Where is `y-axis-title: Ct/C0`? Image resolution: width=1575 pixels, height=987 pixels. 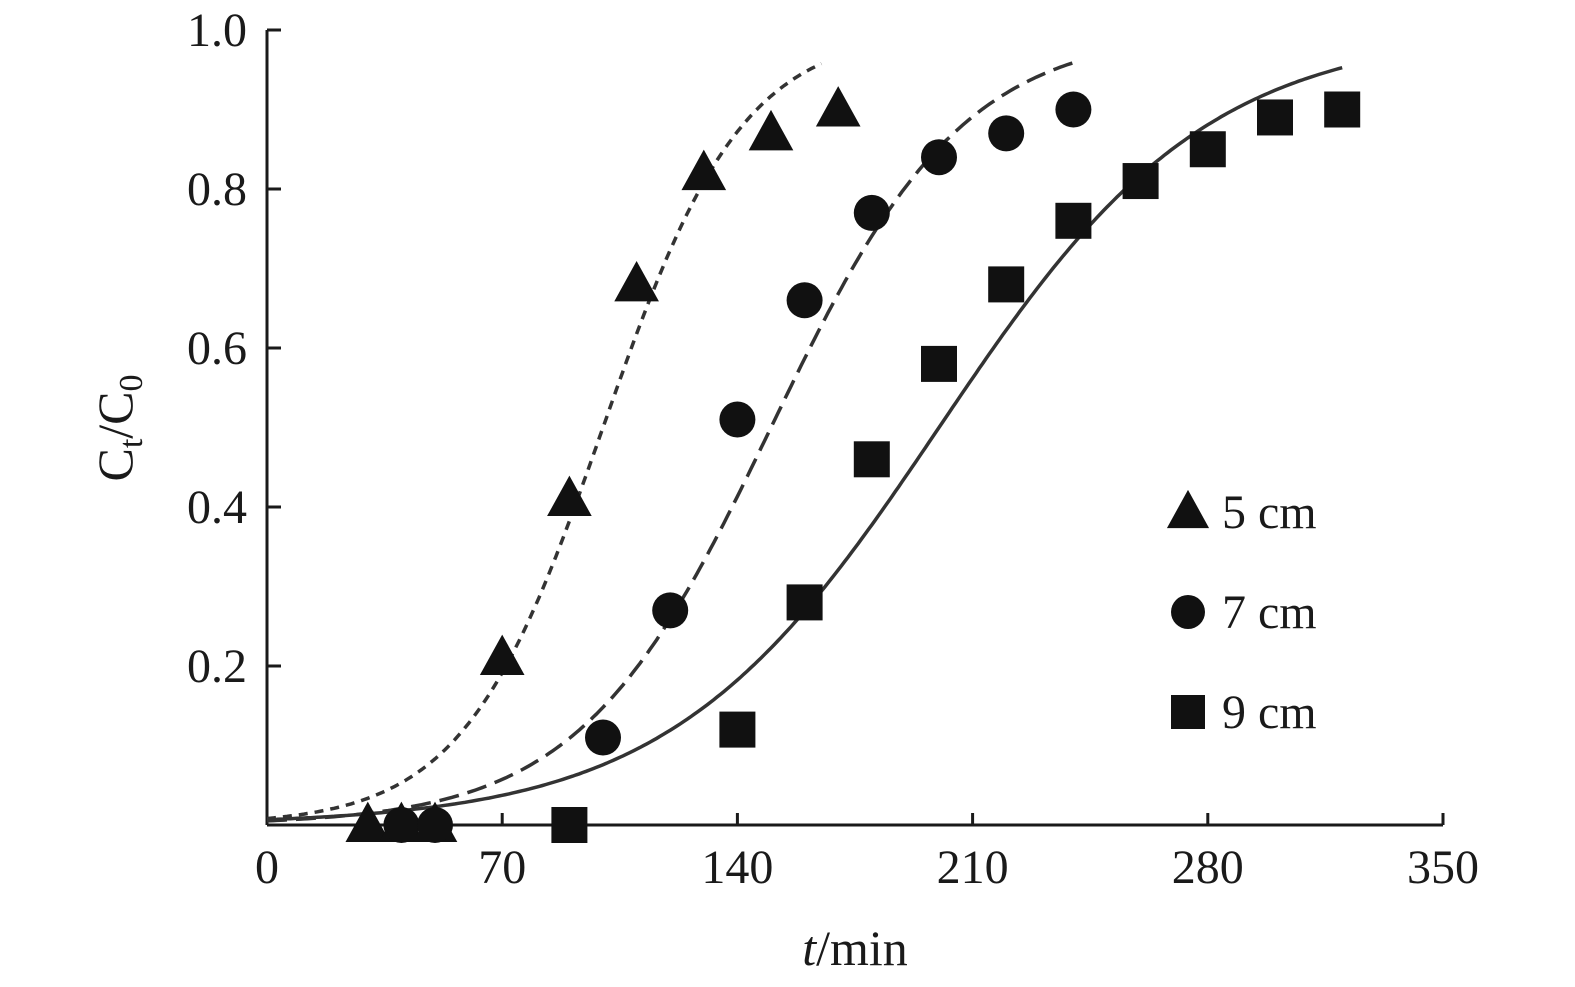 y-axis-title: Ct/C0 is located at coordinates (118, 427).